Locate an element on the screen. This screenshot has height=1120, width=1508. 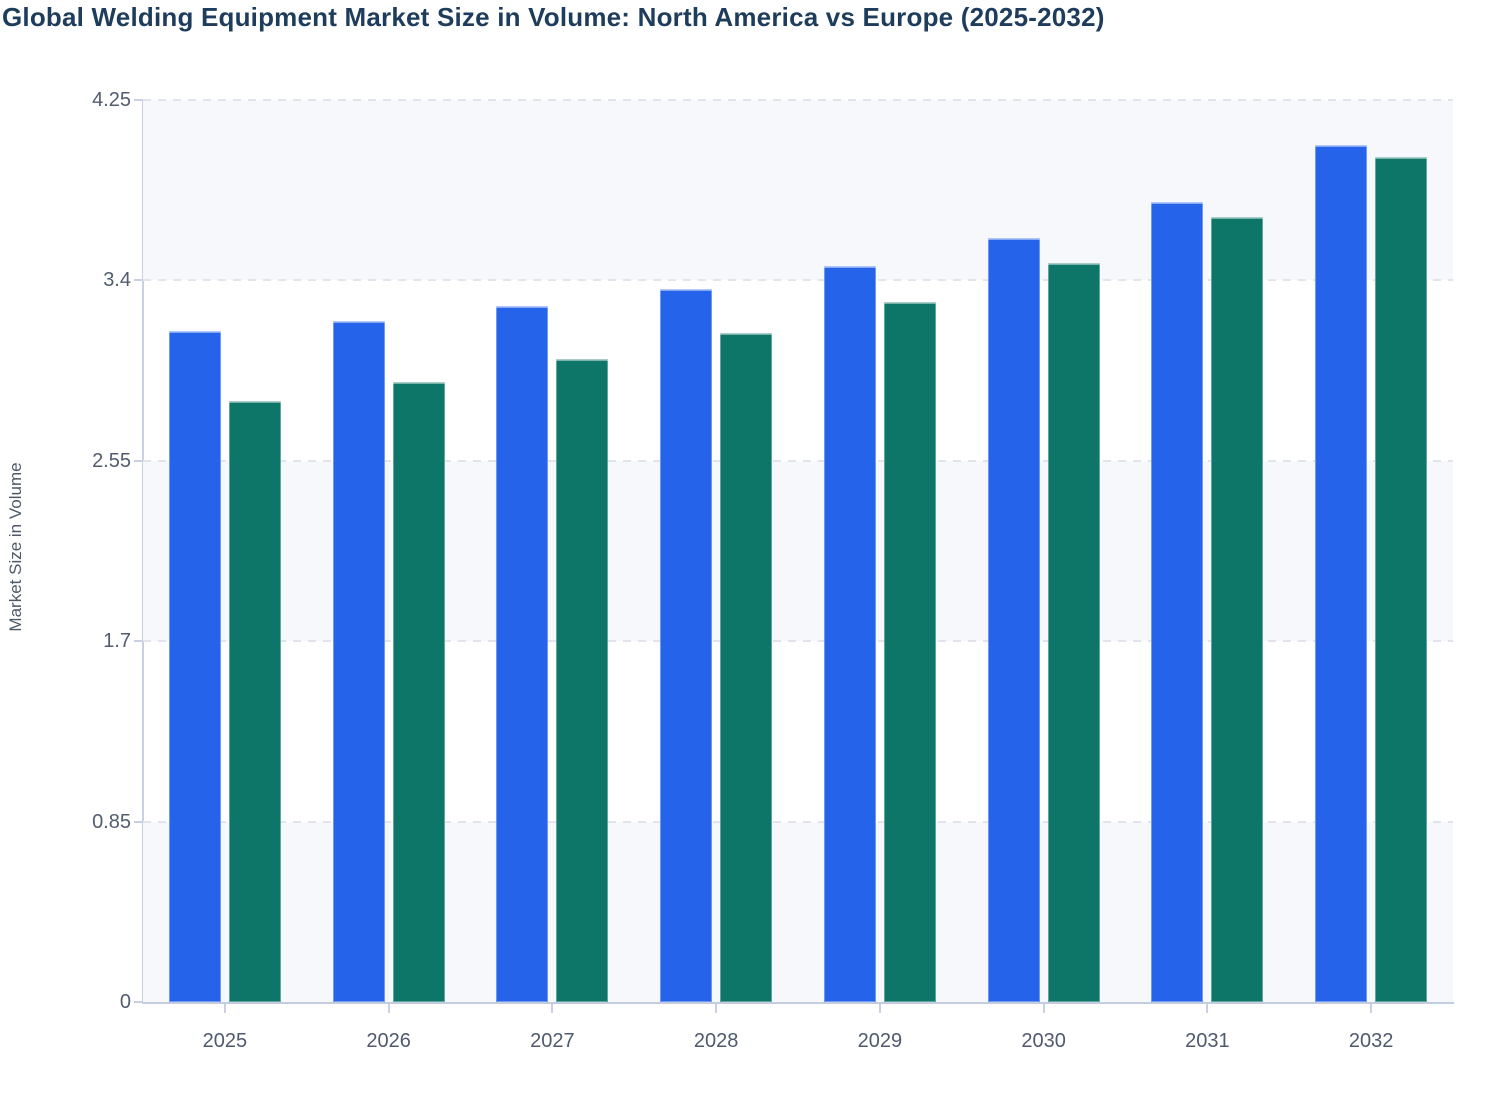
bar-europe-2028 is located at coordinates (746, 667).